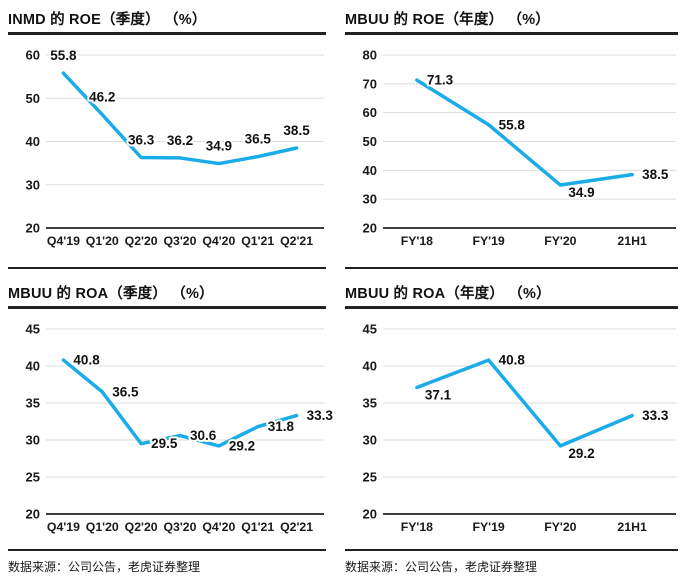  What do you see at coordinates (438, 394) in the screenshot?
I see `svg-text: 37.1` at bounding box center [438, 394].